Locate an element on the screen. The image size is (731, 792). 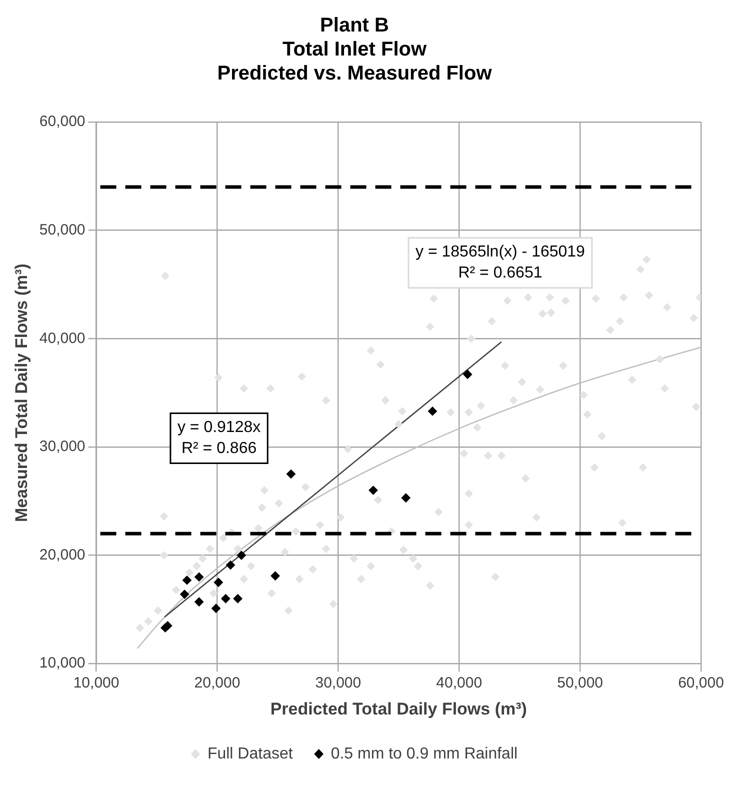
x-tick-label: 60,000 is located at coordinates (701, 683).